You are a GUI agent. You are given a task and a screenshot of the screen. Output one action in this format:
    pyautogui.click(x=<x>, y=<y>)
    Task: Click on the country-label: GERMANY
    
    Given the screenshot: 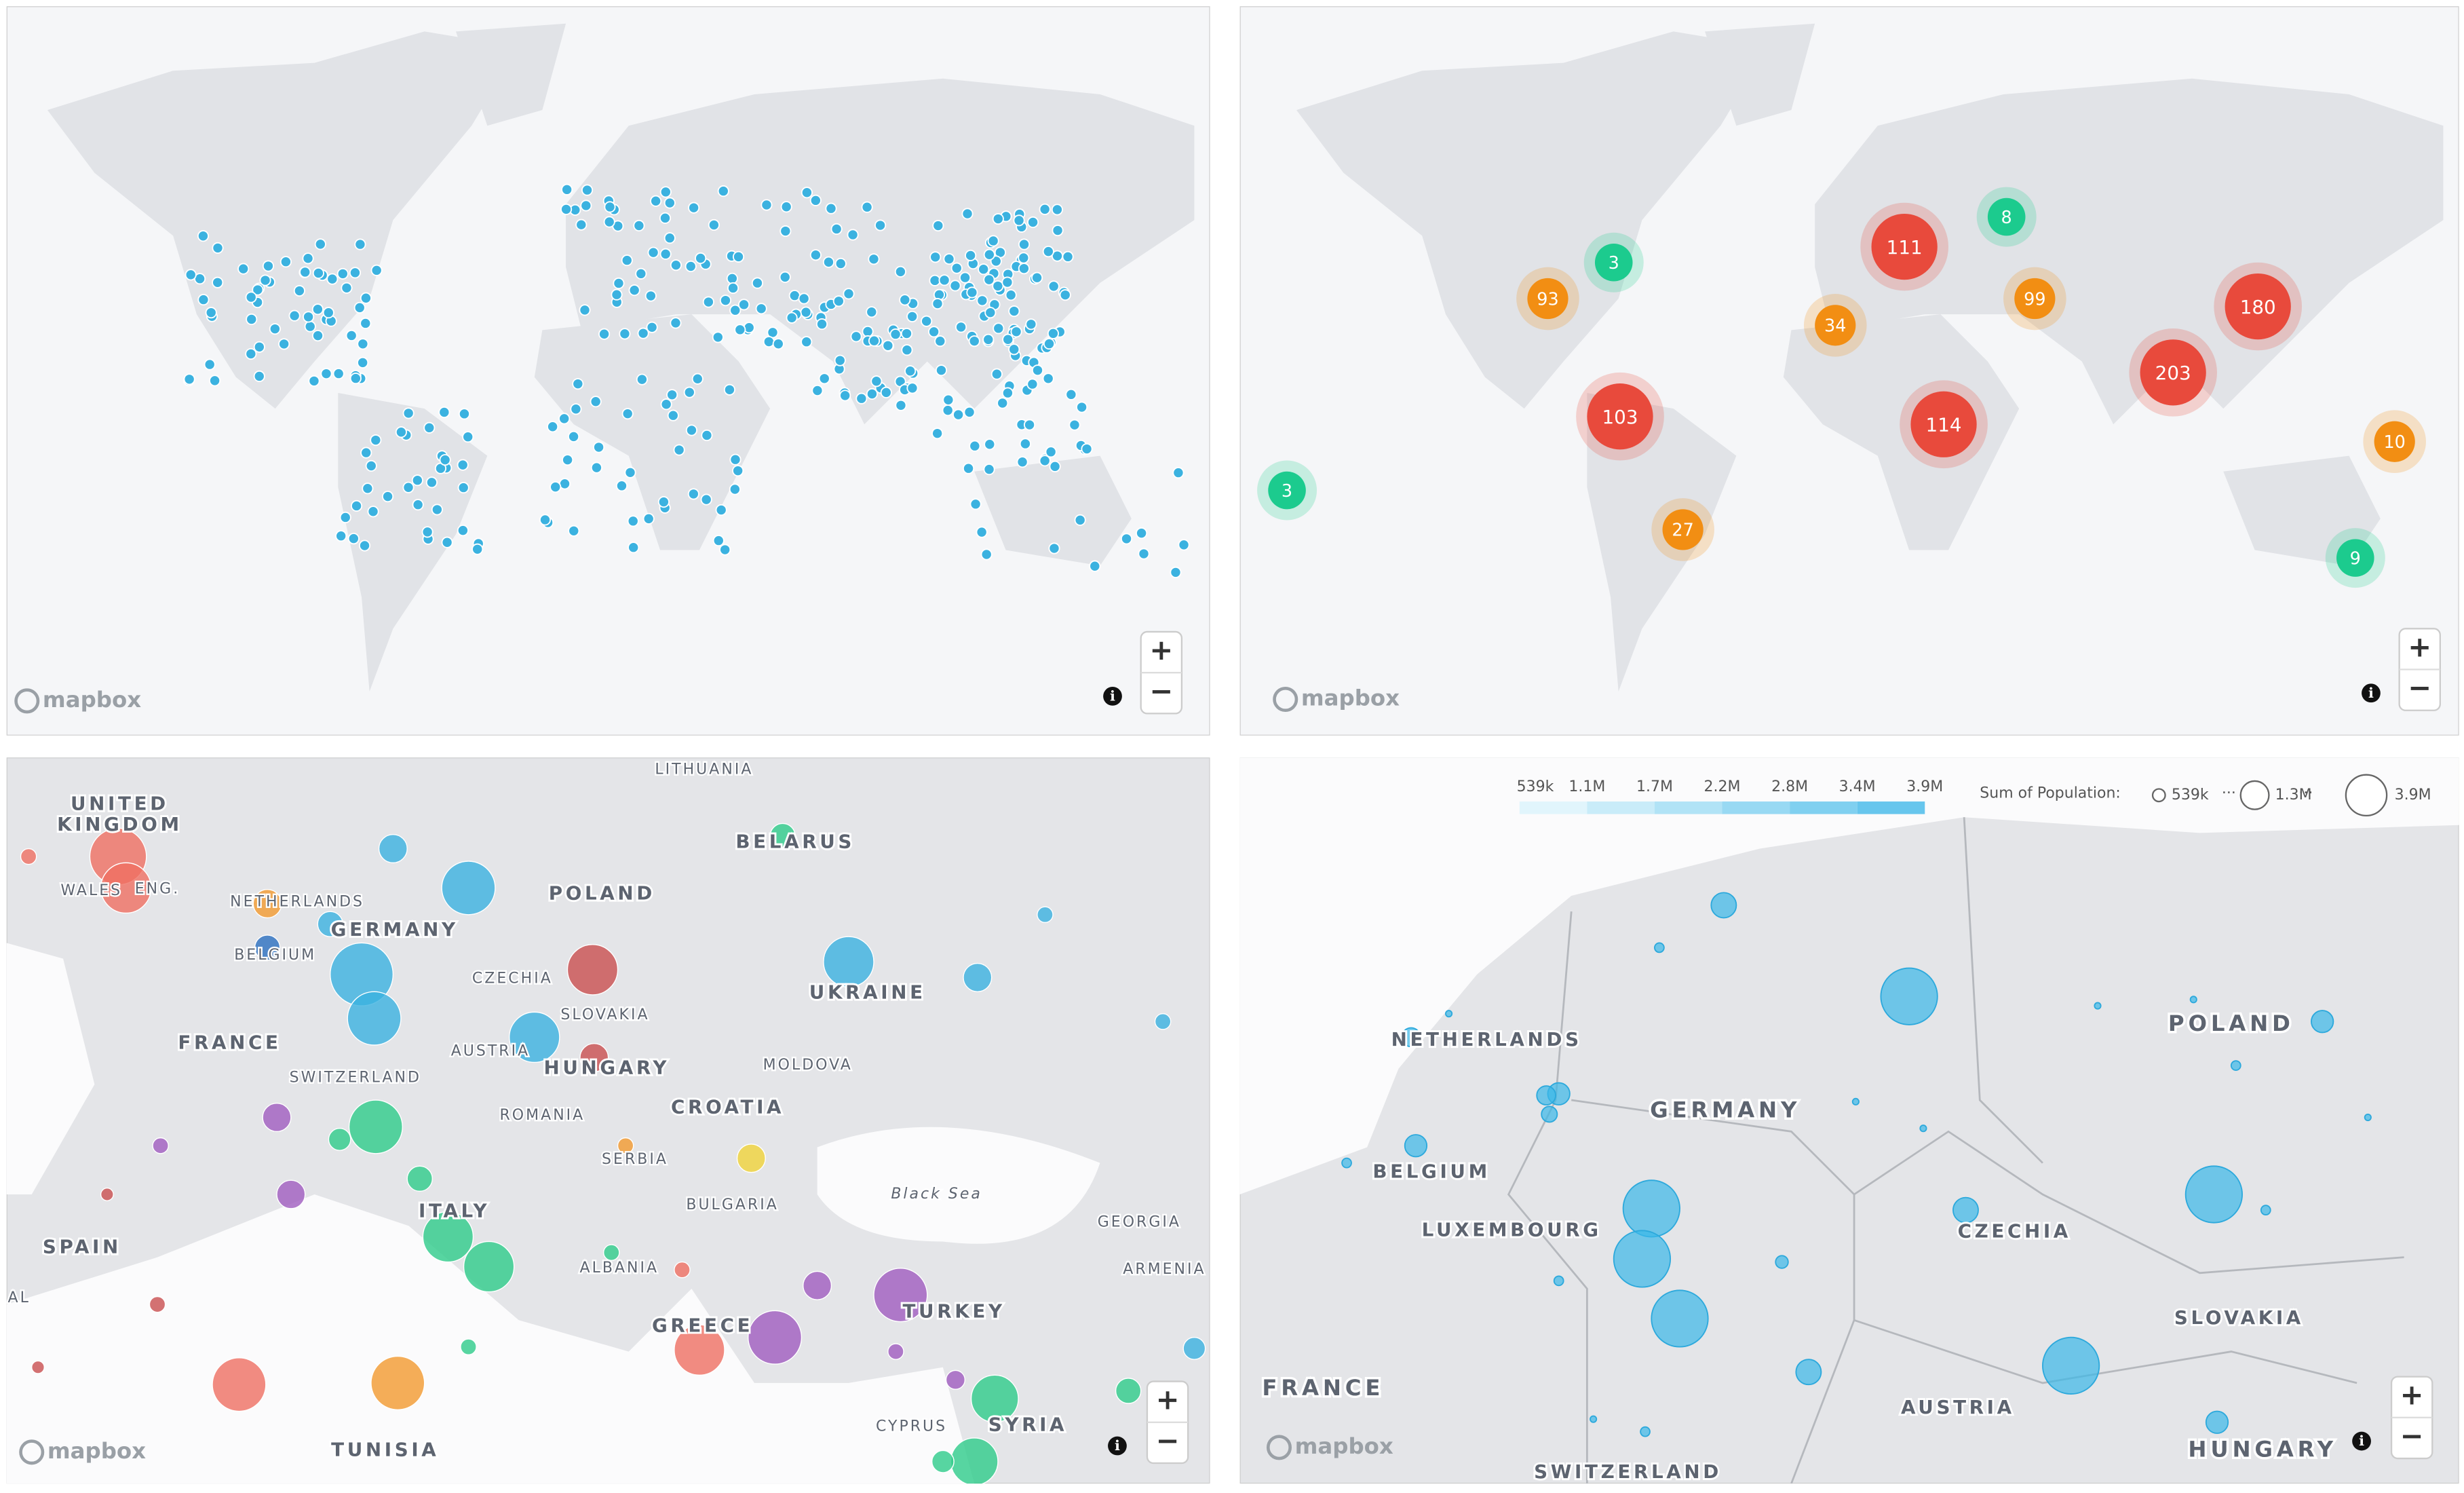 What is the action you would take?
    pyautogui.click(x=1725, y=1109)
    